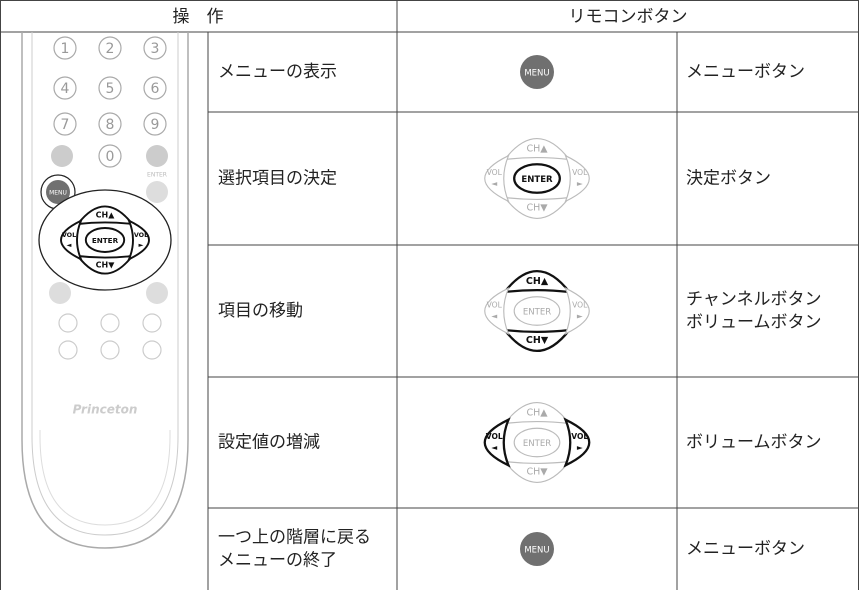  What do you see at coordinates (277, 72) in the screenshot?
I see `operation-text: メニューの表示` at bounding box center [277, 72].